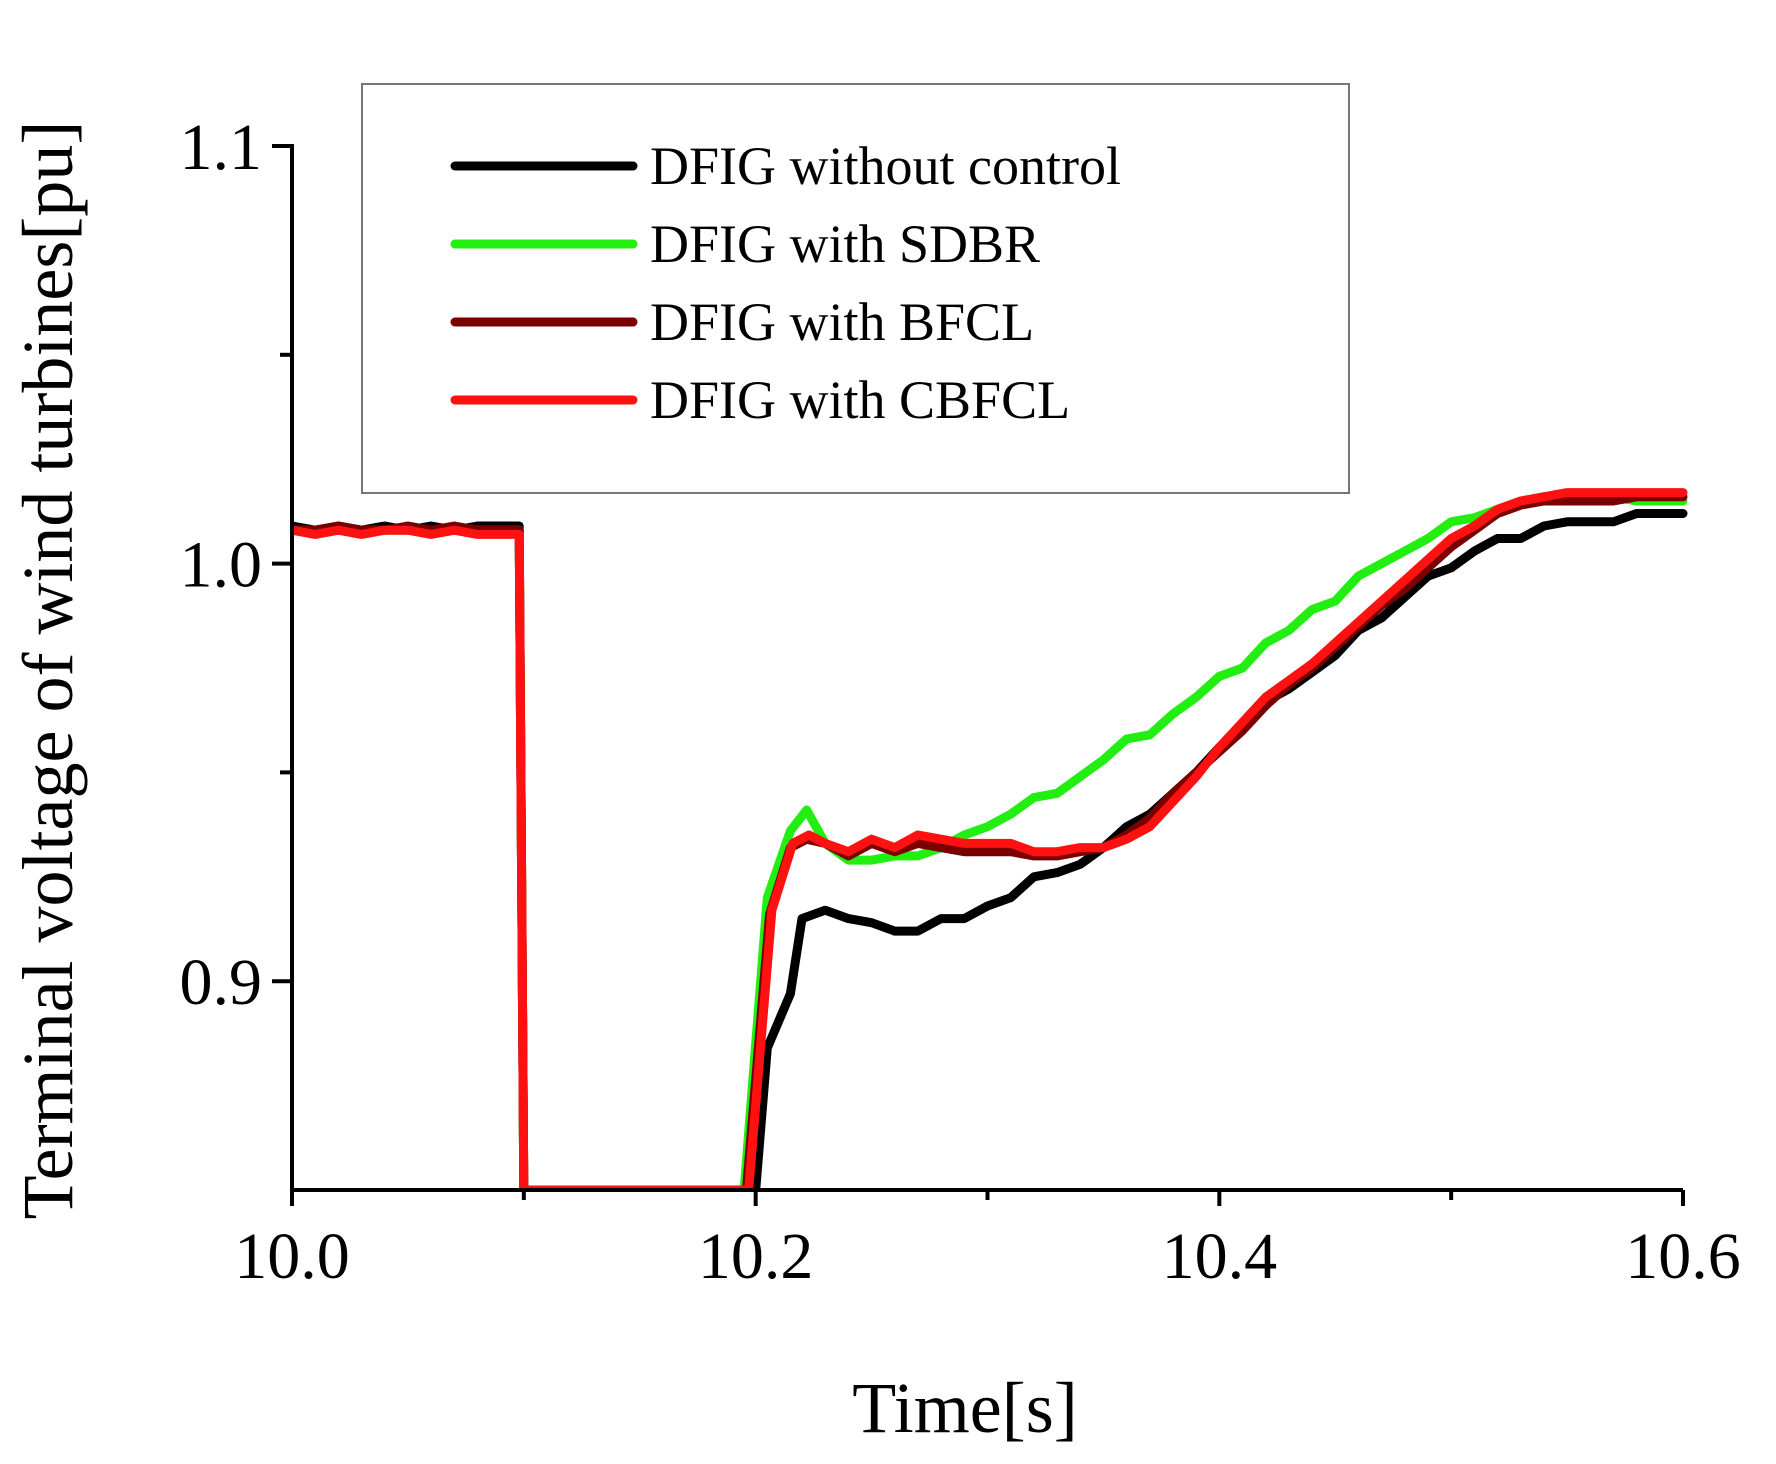 This screenshot has width=1776, height=1464. I want to click on y-axis-title: Terminal voltage of wind turbines[pu], so click(48, 670).